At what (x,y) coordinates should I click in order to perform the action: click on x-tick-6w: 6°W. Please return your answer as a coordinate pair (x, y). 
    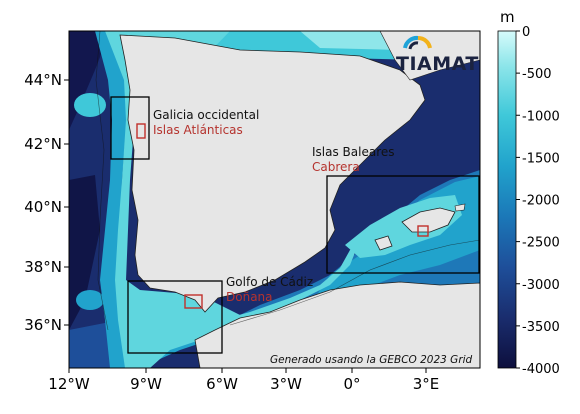
    Looking at the image, I should click on (222, 384).